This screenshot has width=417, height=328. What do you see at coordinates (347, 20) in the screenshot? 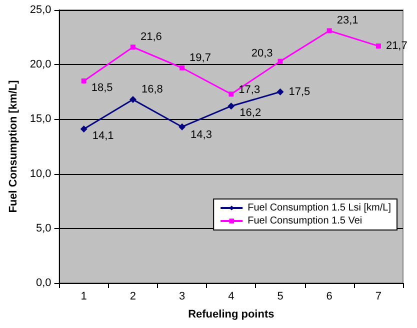
I see `data-label: 23,1` at bounding box center [347, 20].